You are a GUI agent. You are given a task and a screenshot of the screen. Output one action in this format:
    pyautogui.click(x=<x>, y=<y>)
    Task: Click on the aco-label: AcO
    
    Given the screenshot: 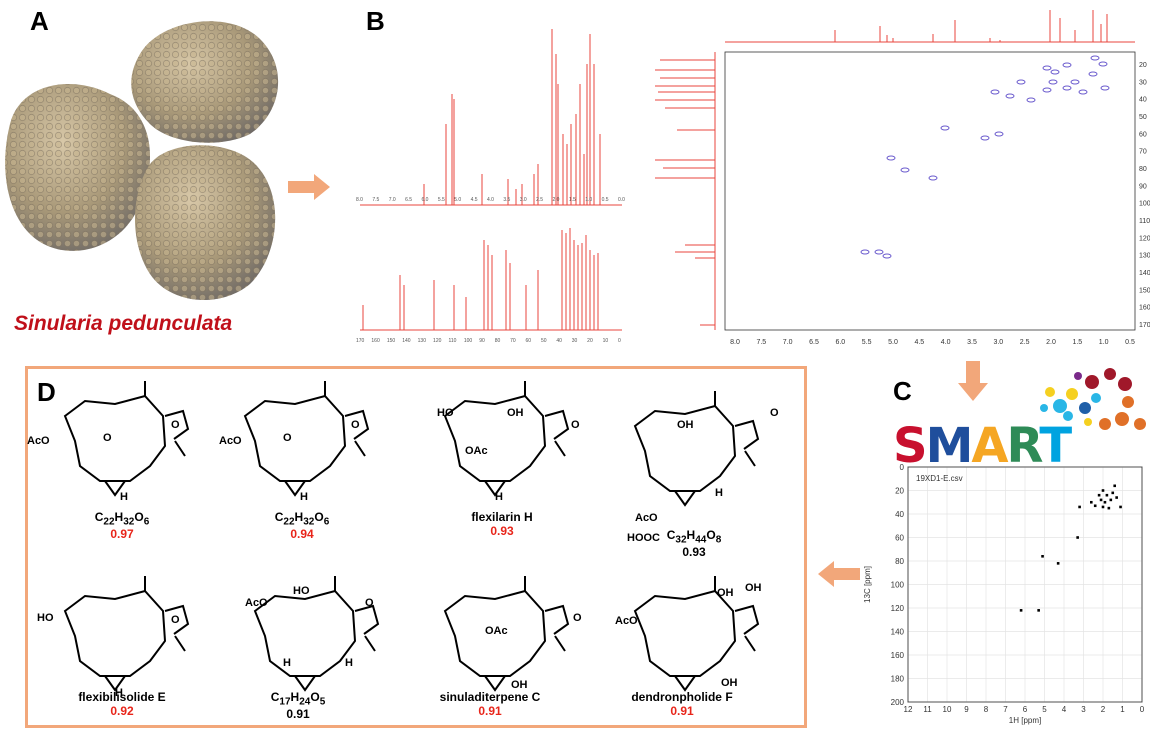 What is the action you would take?
    pyautogui.click(x=230, y=441)
    